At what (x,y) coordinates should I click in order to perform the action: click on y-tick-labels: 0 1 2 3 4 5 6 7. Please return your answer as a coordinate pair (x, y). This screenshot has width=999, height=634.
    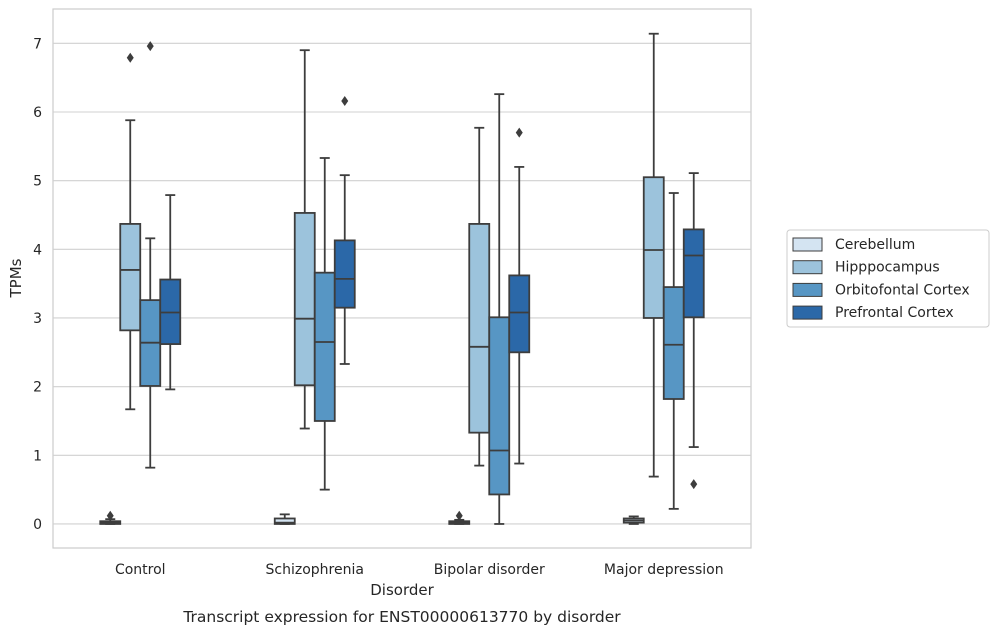
    Looking at the image, I should click on (37, 284).